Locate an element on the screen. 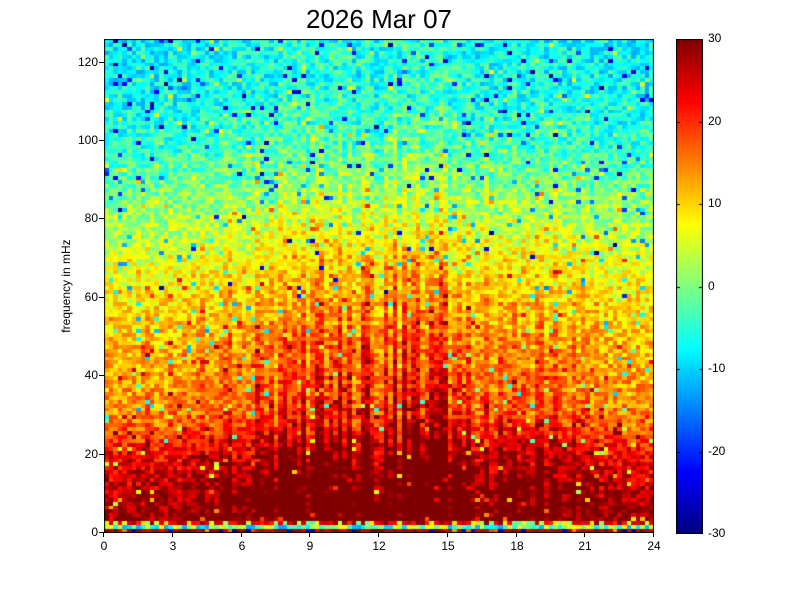 The image size is (801, 600). colorbar-tick-label: 10 is located at coordinates (715, 203).